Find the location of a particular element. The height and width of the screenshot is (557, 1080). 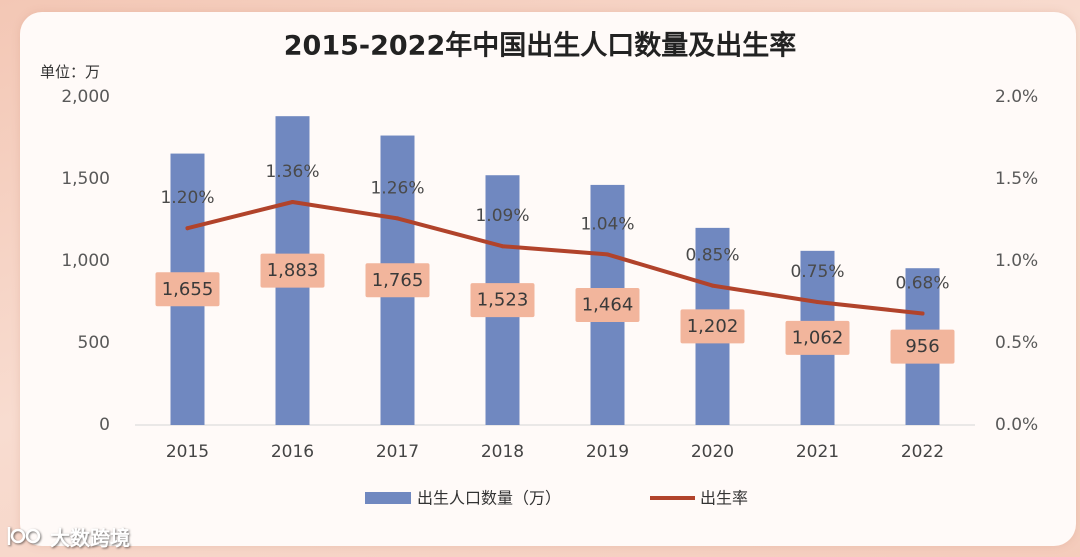

bar-label-2015: 1,655 is located at coordinates (187, 289).